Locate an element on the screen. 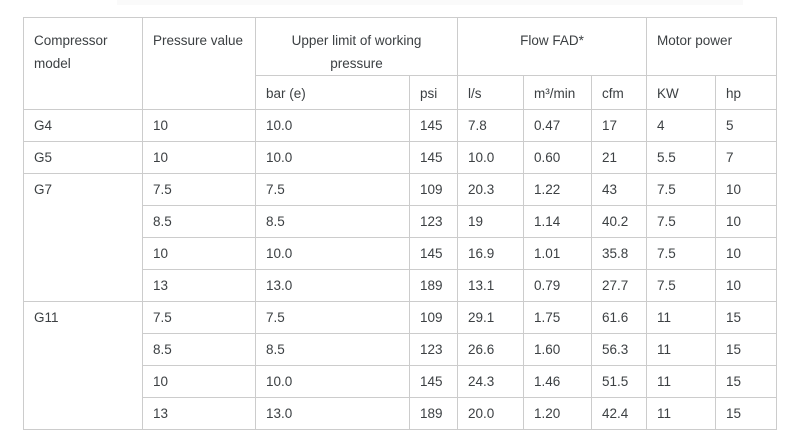 The width and height of the screenshot is (801, 446). table-row: 8.5 8.5 123 26.6 1.60 56.3 11 15 is located at coordinates (401, 349).